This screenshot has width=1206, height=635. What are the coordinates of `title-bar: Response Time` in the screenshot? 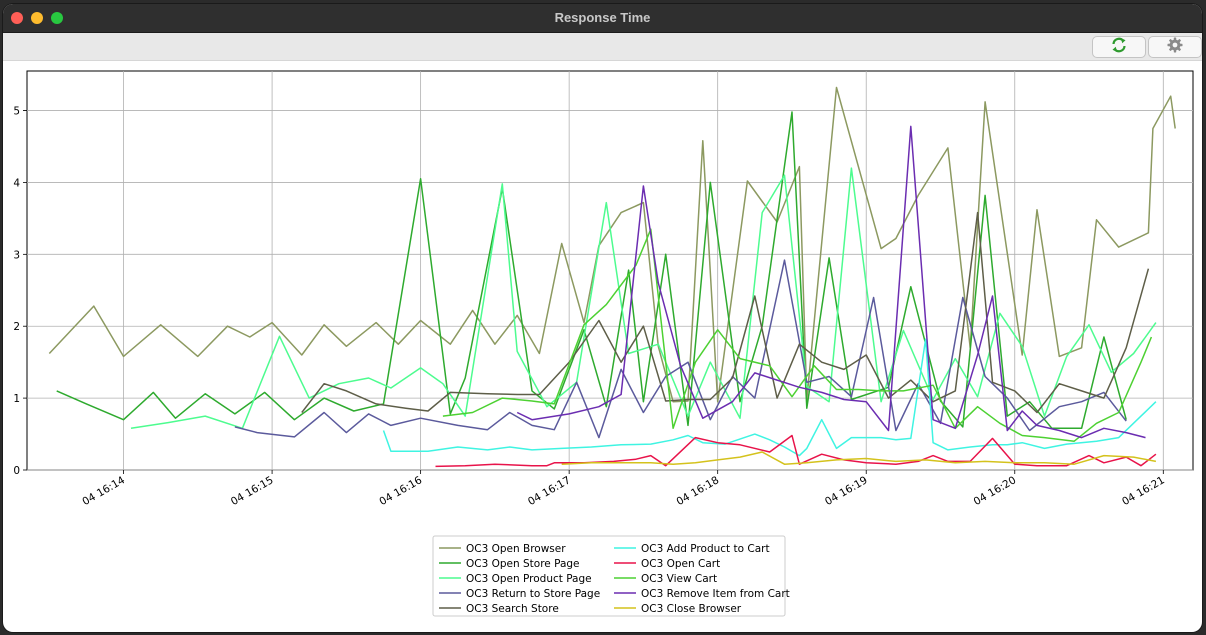 It's located at (602, 18).